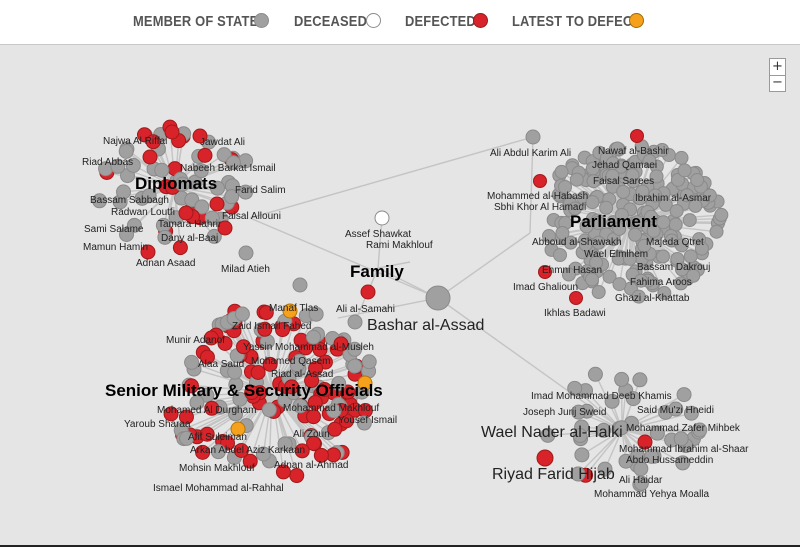 Image resolution: width=800 pixels, height=547 pixels. Describe the element at coordinates (438, 298) in the screenshot. I see `center-node` at that location.